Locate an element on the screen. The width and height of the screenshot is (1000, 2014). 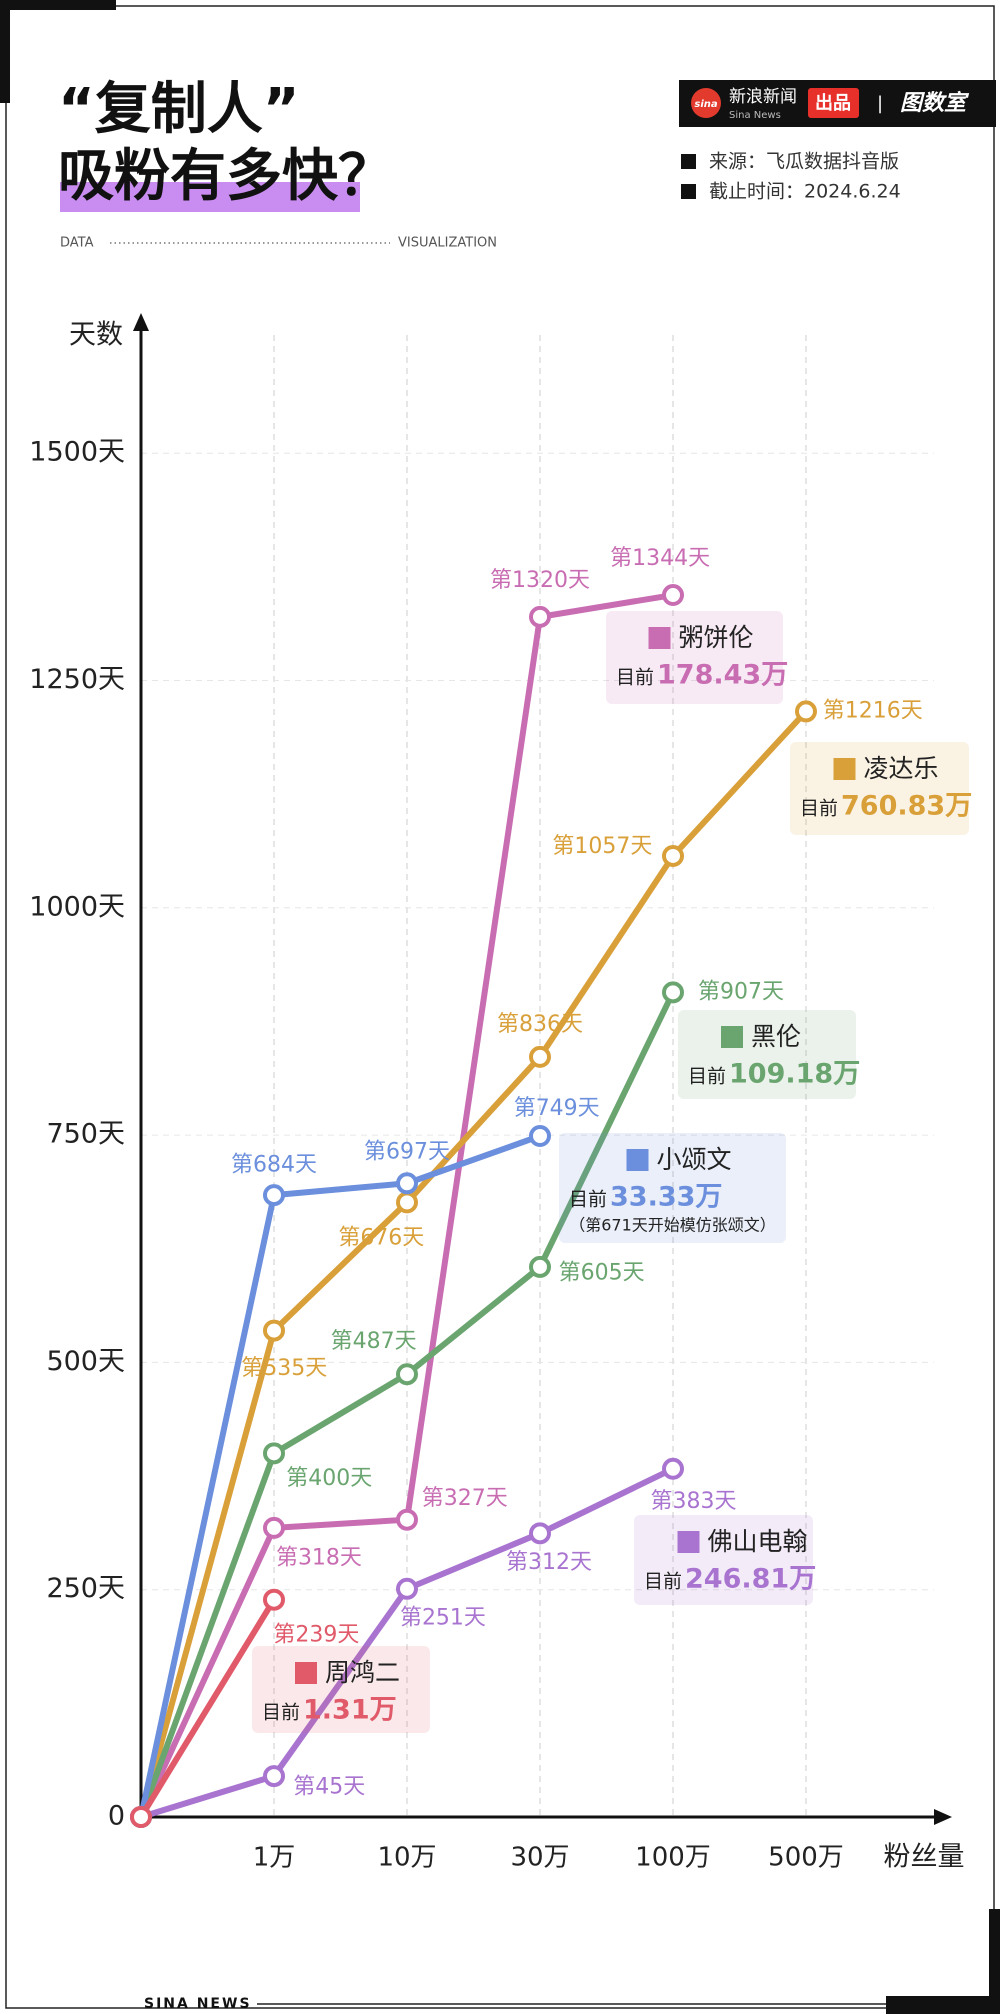
source: 来源：飞瓜数据抖音版 is located at coordinates (804, 162).